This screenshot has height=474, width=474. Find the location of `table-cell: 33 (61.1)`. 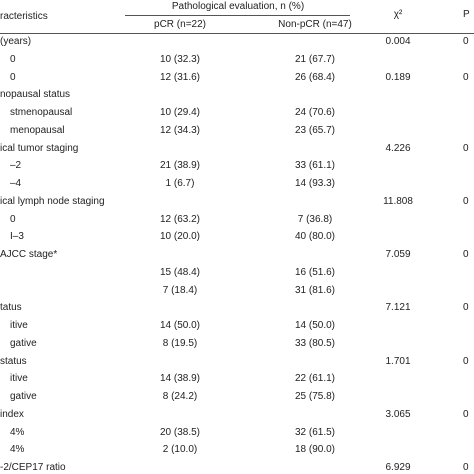

table-cell: 33 (61.1) is located at coordinates (315, 166).